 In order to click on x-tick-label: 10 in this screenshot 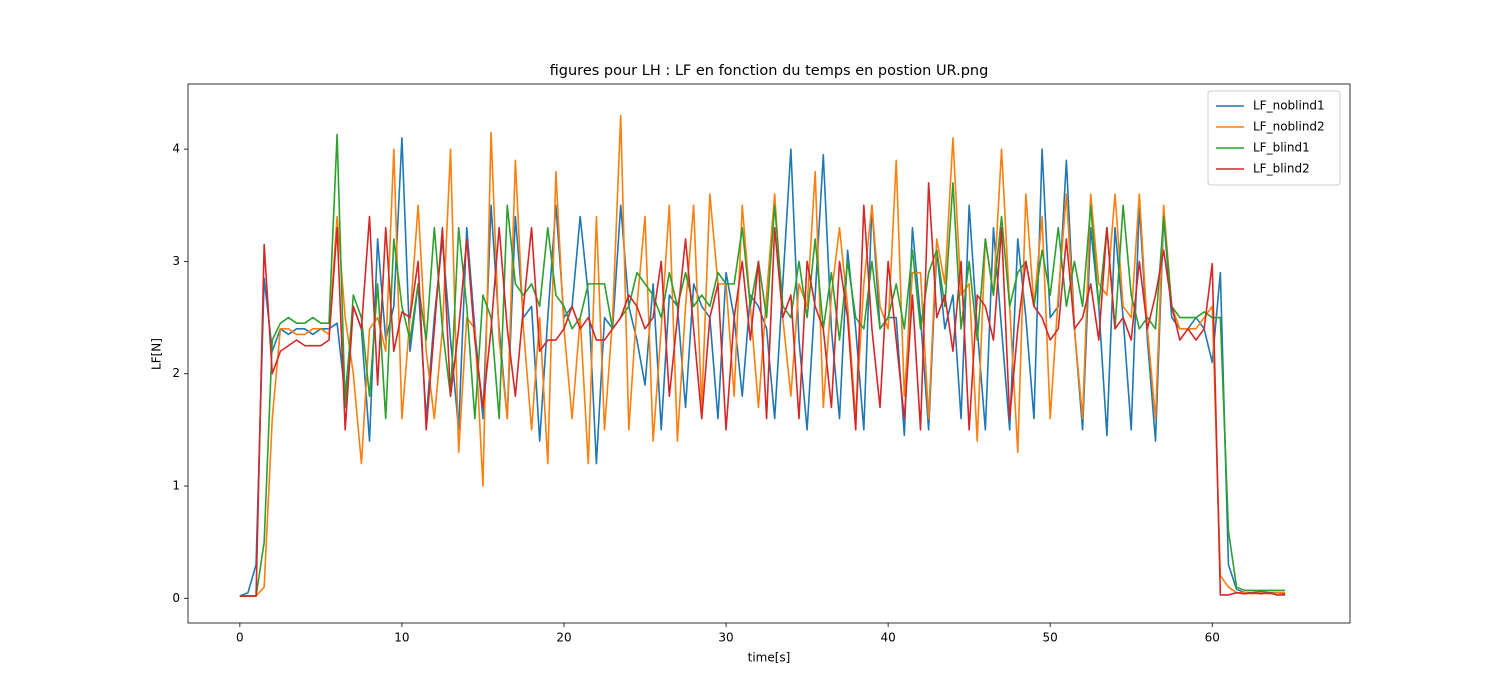, I will do `click(401, 638)`.